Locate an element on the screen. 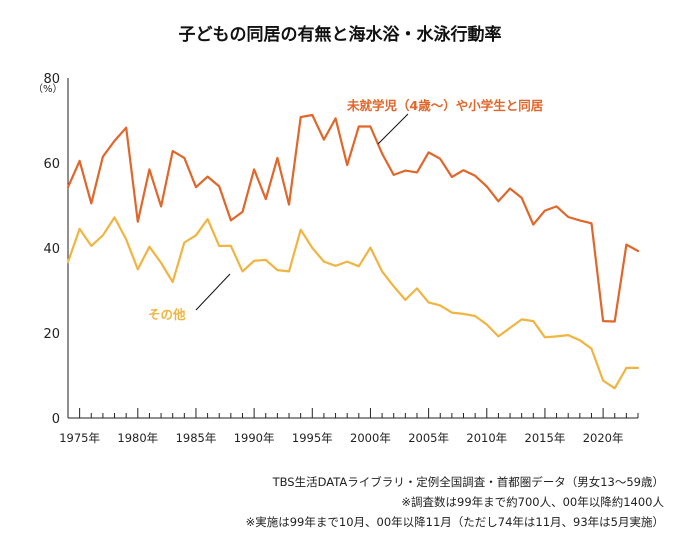 The height and width of the screenshot is (545, 680). y-unit-label: （%） is located at coordinates (48, 89).